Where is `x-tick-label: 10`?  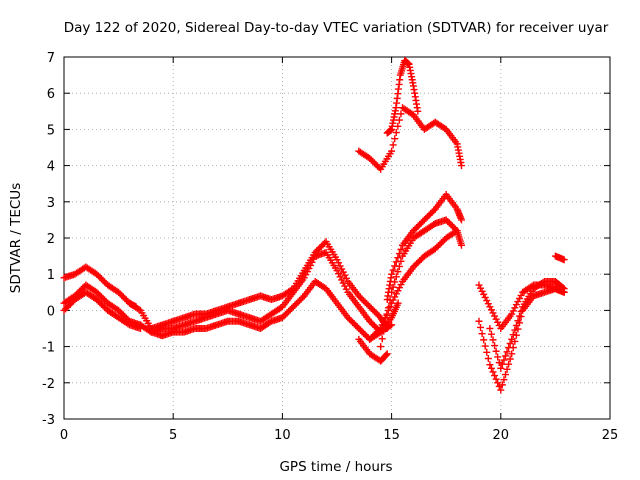 x-tick-label: 10 is located at coordinates (282, 435).